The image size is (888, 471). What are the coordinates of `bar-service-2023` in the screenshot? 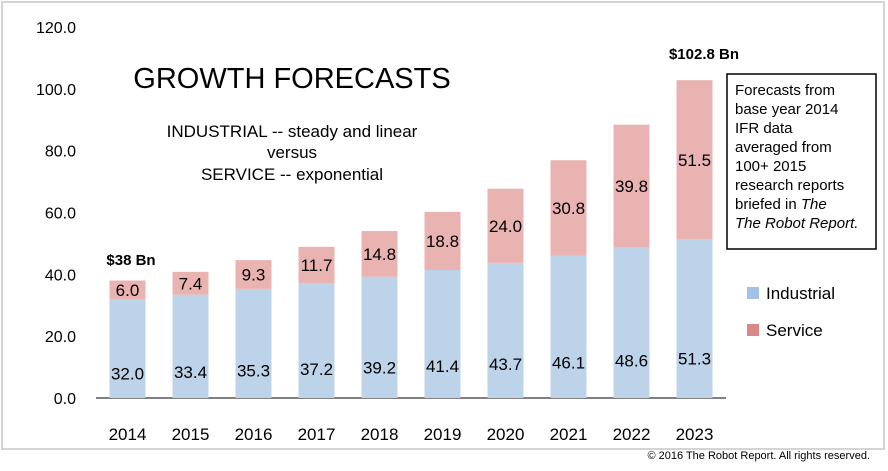 It's located at (694, 160).